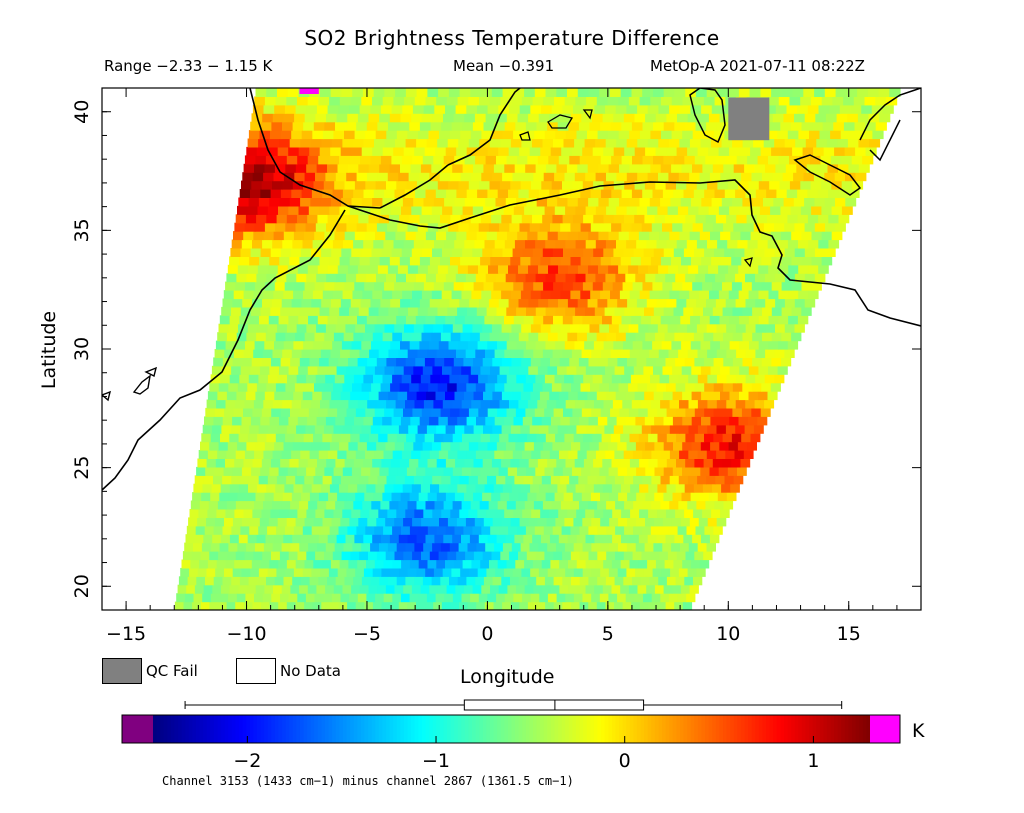 This screenshot has height=813, width=1024. I want to click on latitude-axis-label: Latitude, so click(49, 350).